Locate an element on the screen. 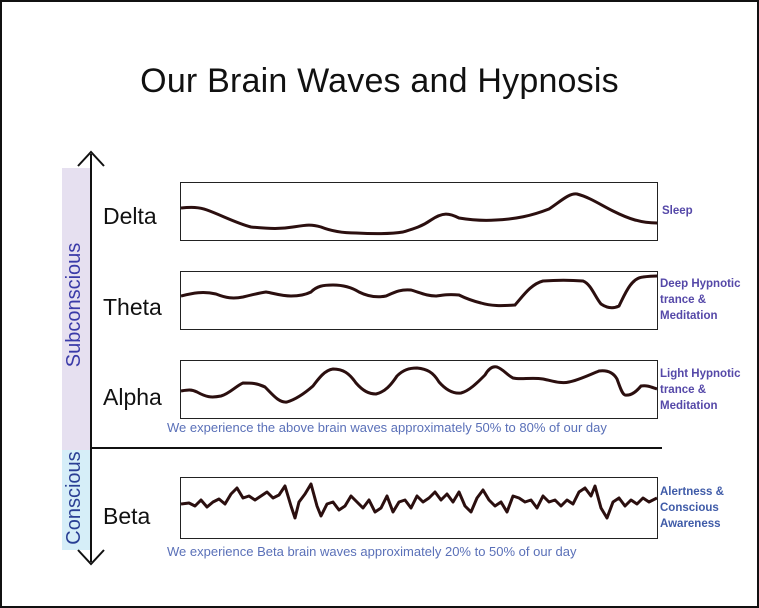  state-label-sleep: Sleep is located at coordinates (677, 211).